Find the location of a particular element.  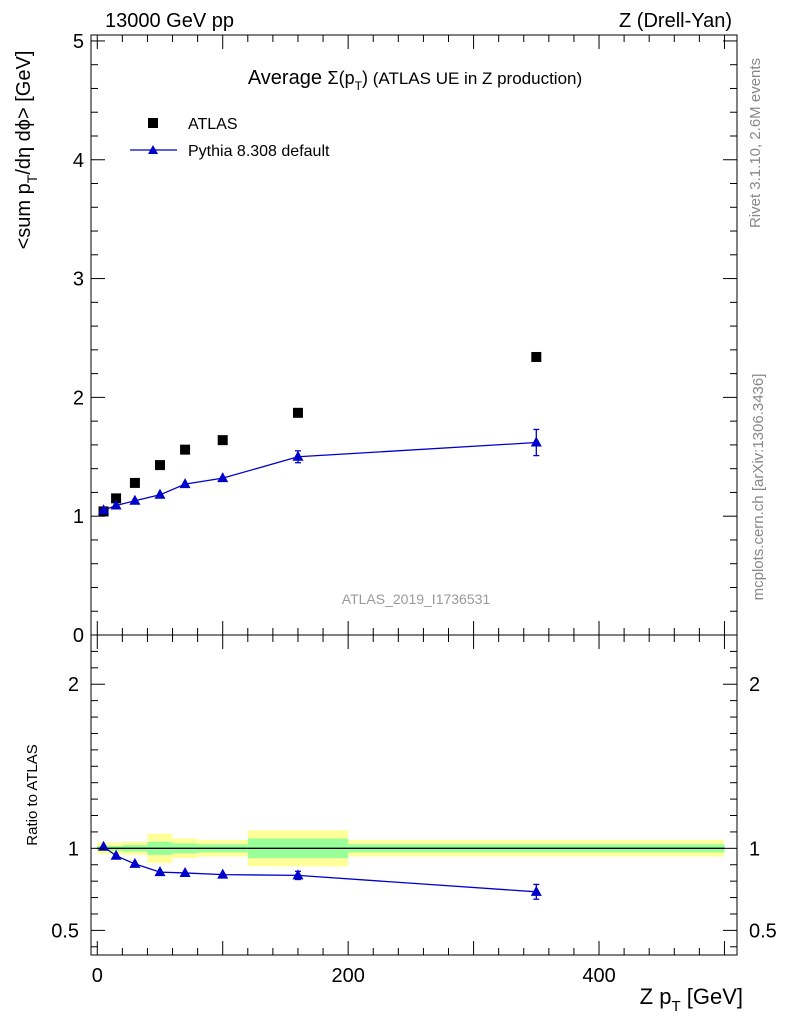

main-y-tick-label: 1 is located at coordinates (78, 517).